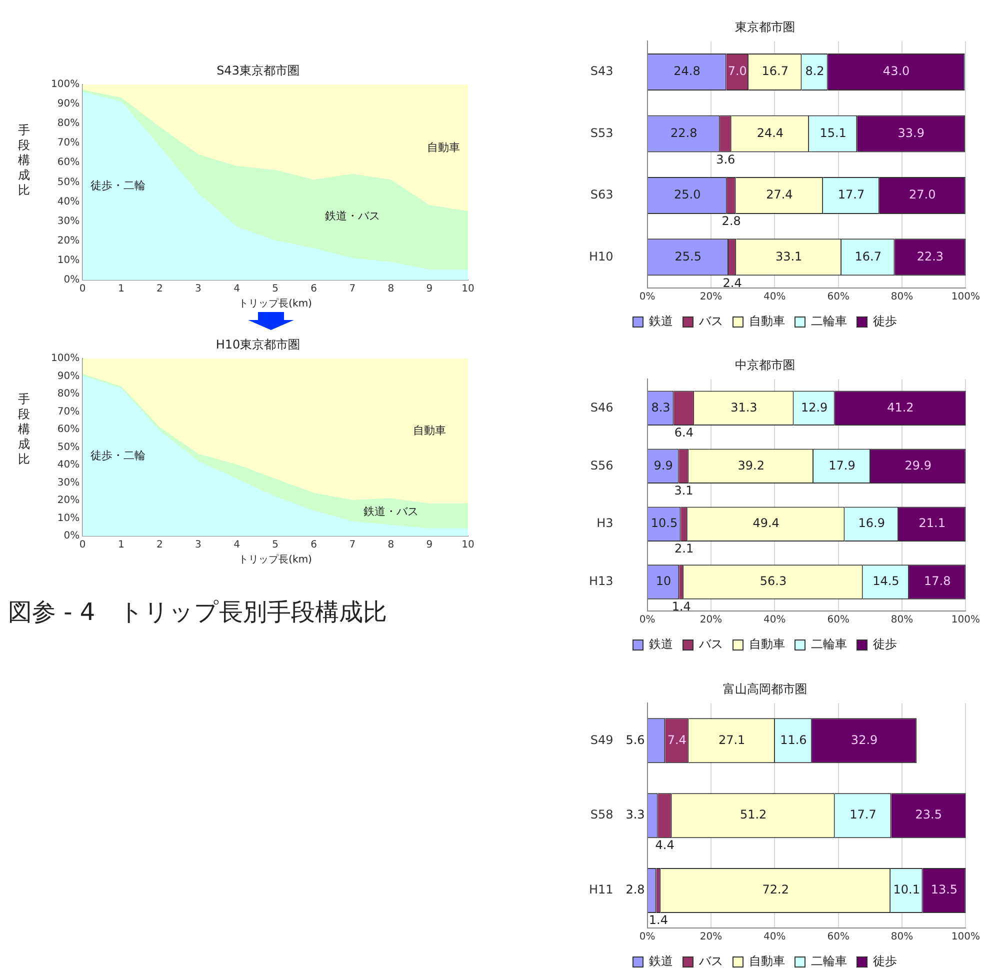 The height and width of the screenshot is (978, 984). I want to click on y-tick-label: H11, so click(601, 889).